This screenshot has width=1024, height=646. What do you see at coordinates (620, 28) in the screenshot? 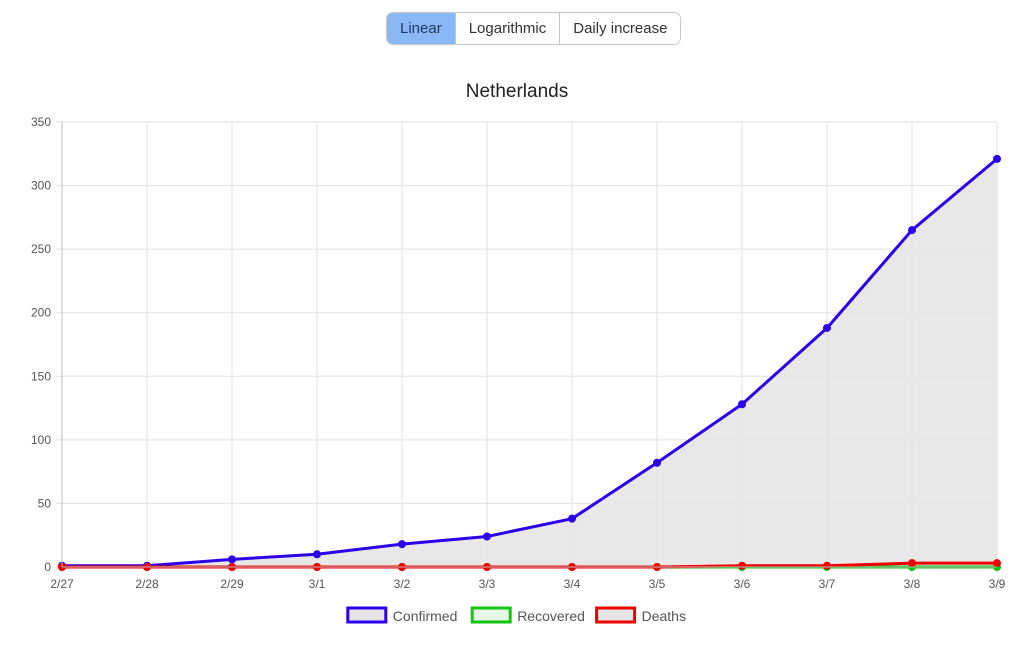
I see `daily-increase-button: Daily increase` at bounding box center [620, 28].